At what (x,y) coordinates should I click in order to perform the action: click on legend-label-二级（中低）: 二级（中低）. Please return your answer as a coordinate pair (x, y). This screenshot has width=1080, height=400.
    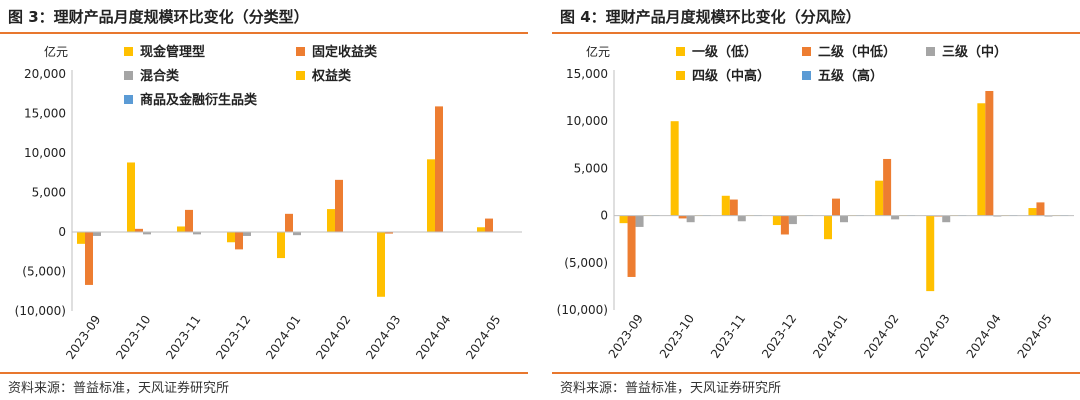
    Looking at the image, I should click on (857, 52).